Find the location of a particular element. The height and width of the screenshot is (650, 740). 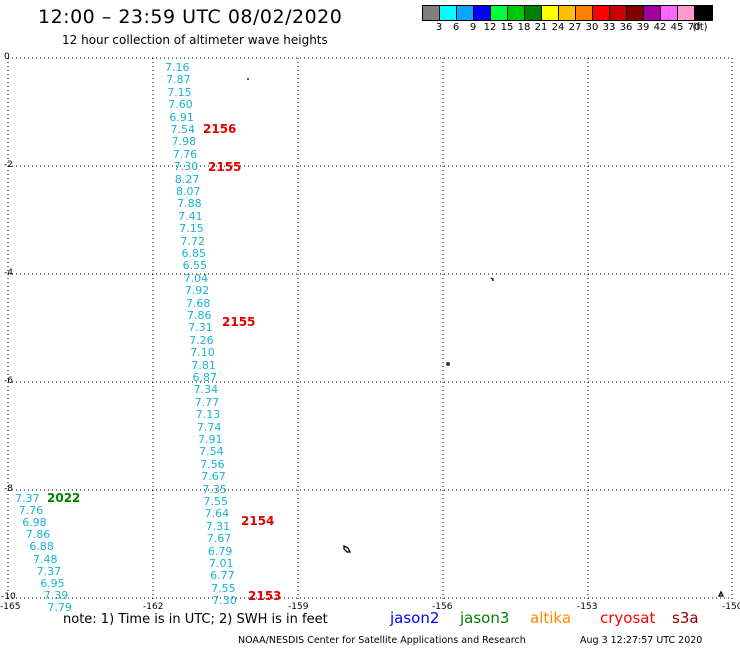

pass-time-label: 2153 is located at coordinates (265, 596).